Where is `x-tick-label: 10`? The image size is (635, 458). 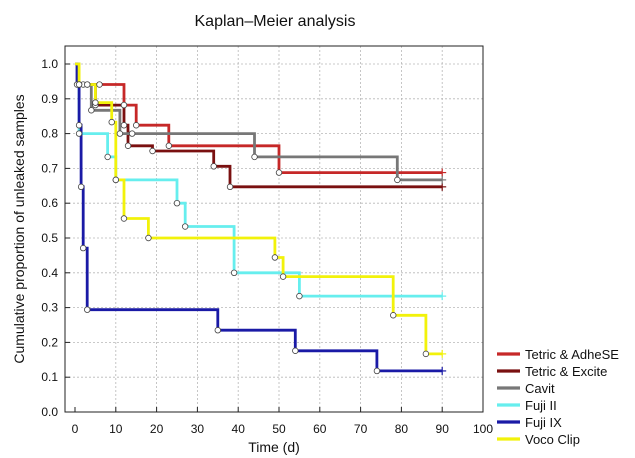
x-tick-label: 10 is located at coordinates (116, 429).